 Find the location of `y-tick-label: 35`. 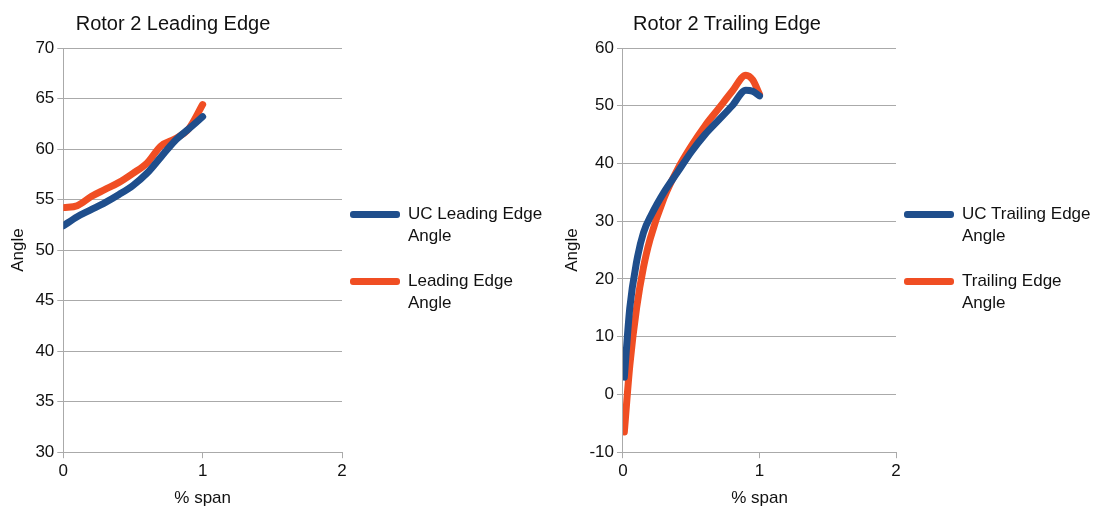

y-tick-label: 35 is located at coordinates (45, 401).